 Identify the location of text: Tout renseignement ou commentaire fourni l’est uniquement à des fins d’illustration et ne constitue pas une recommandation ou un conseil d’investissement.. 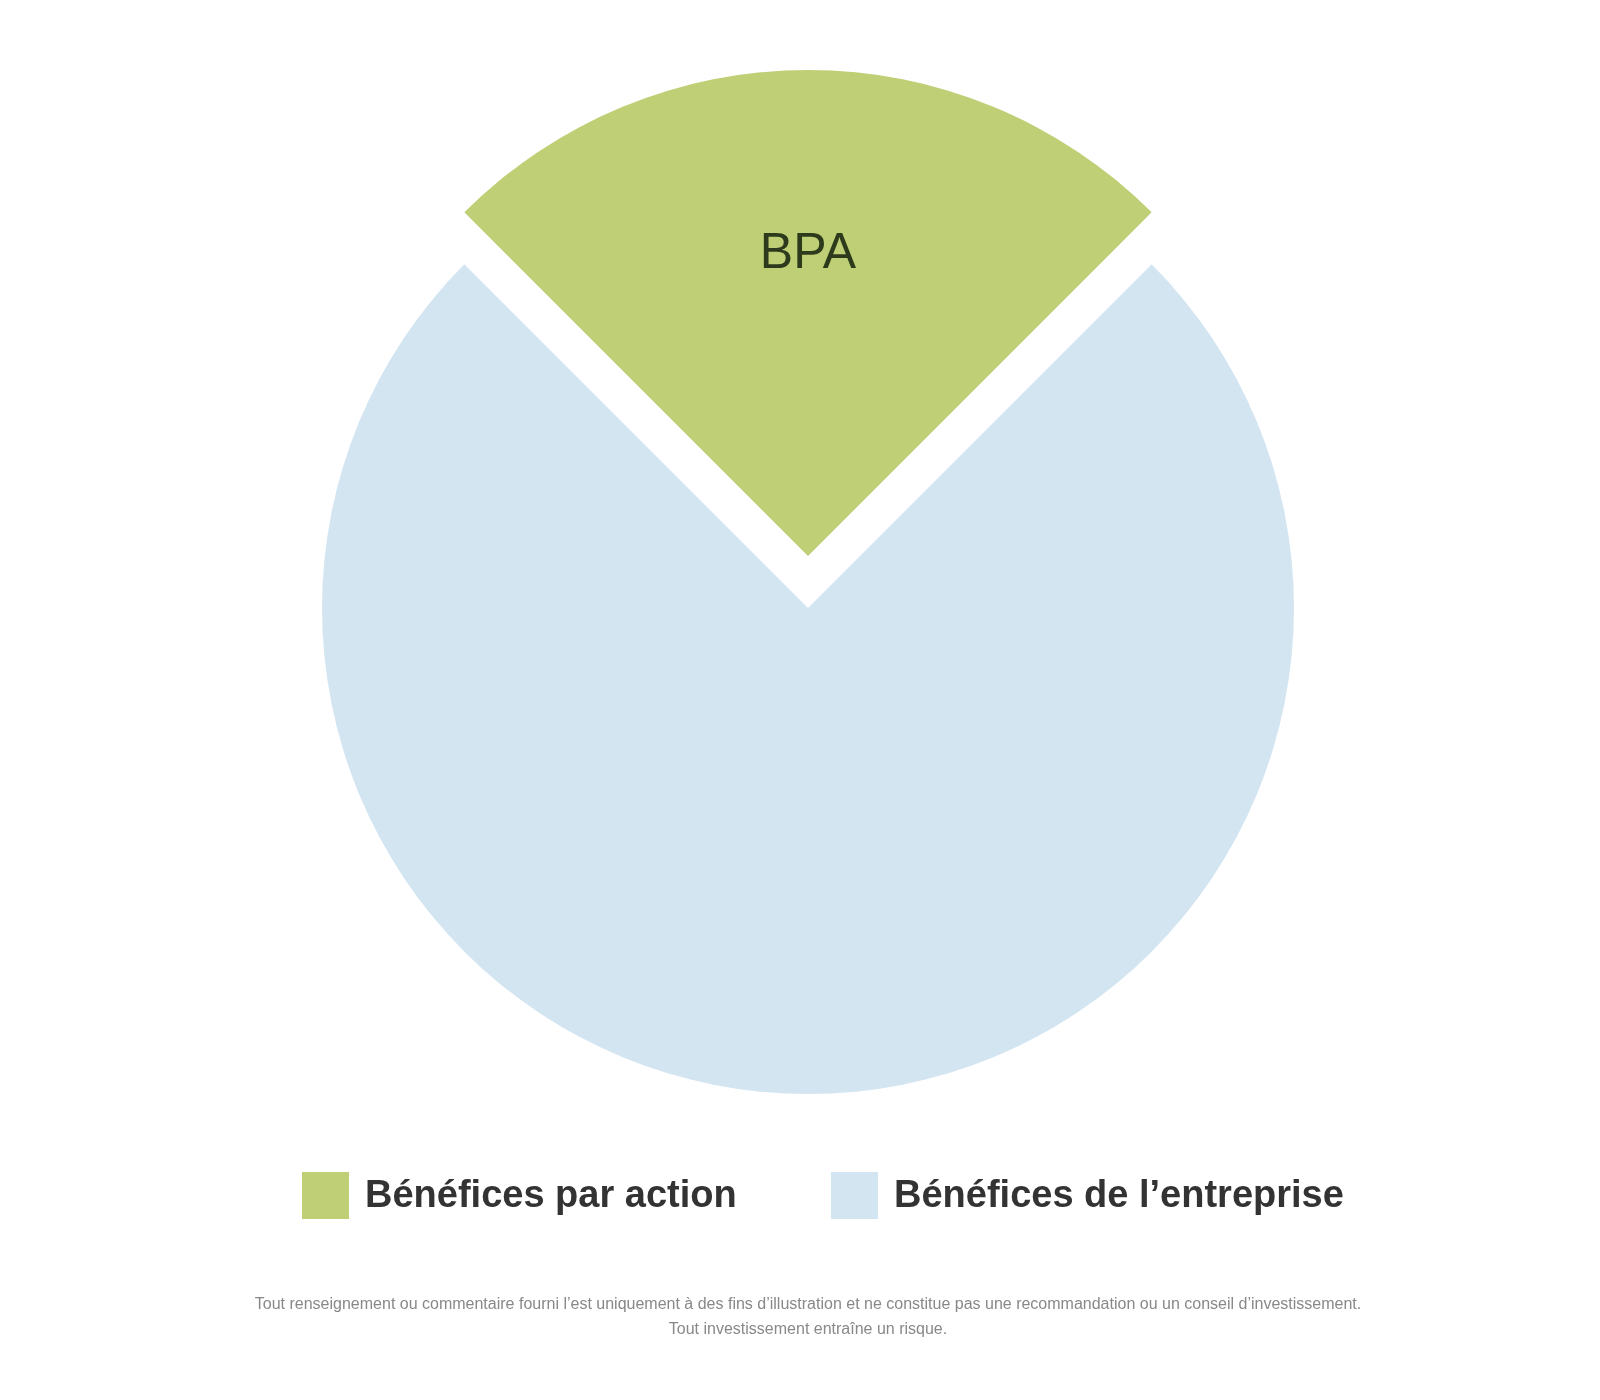
(808, 1303).